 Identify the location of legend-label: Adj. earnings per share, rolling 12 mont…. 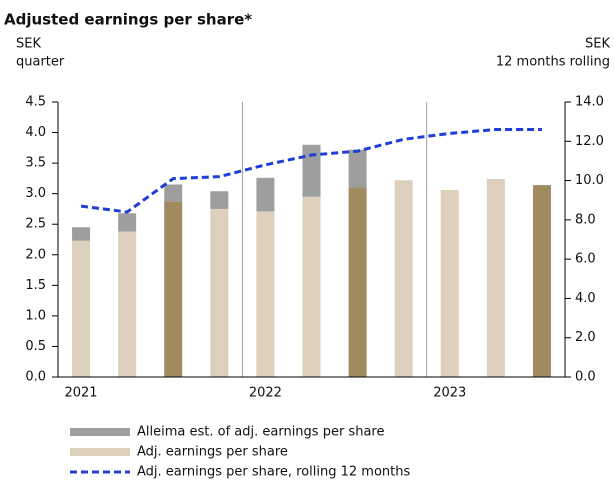
(273, 472).